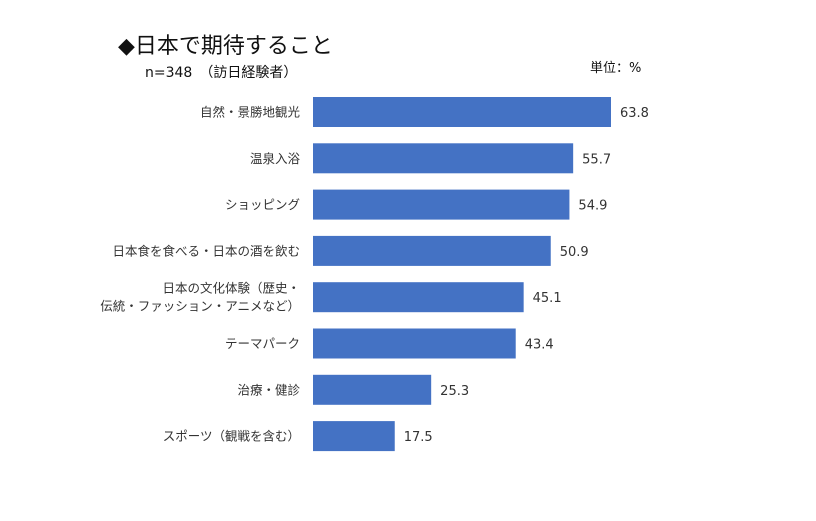  I want to click on value-label-7: 17.5, so click(418, 437).